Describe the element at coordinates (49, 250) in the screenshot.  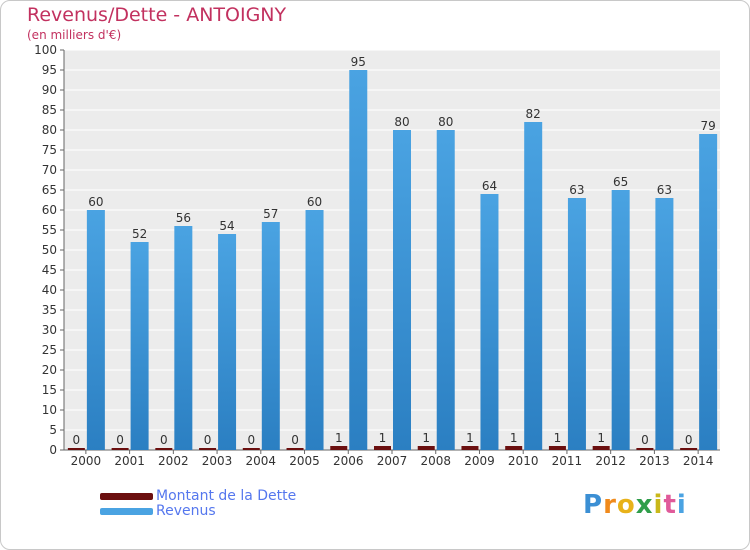
I see `y-tick-label: 50` at that location.